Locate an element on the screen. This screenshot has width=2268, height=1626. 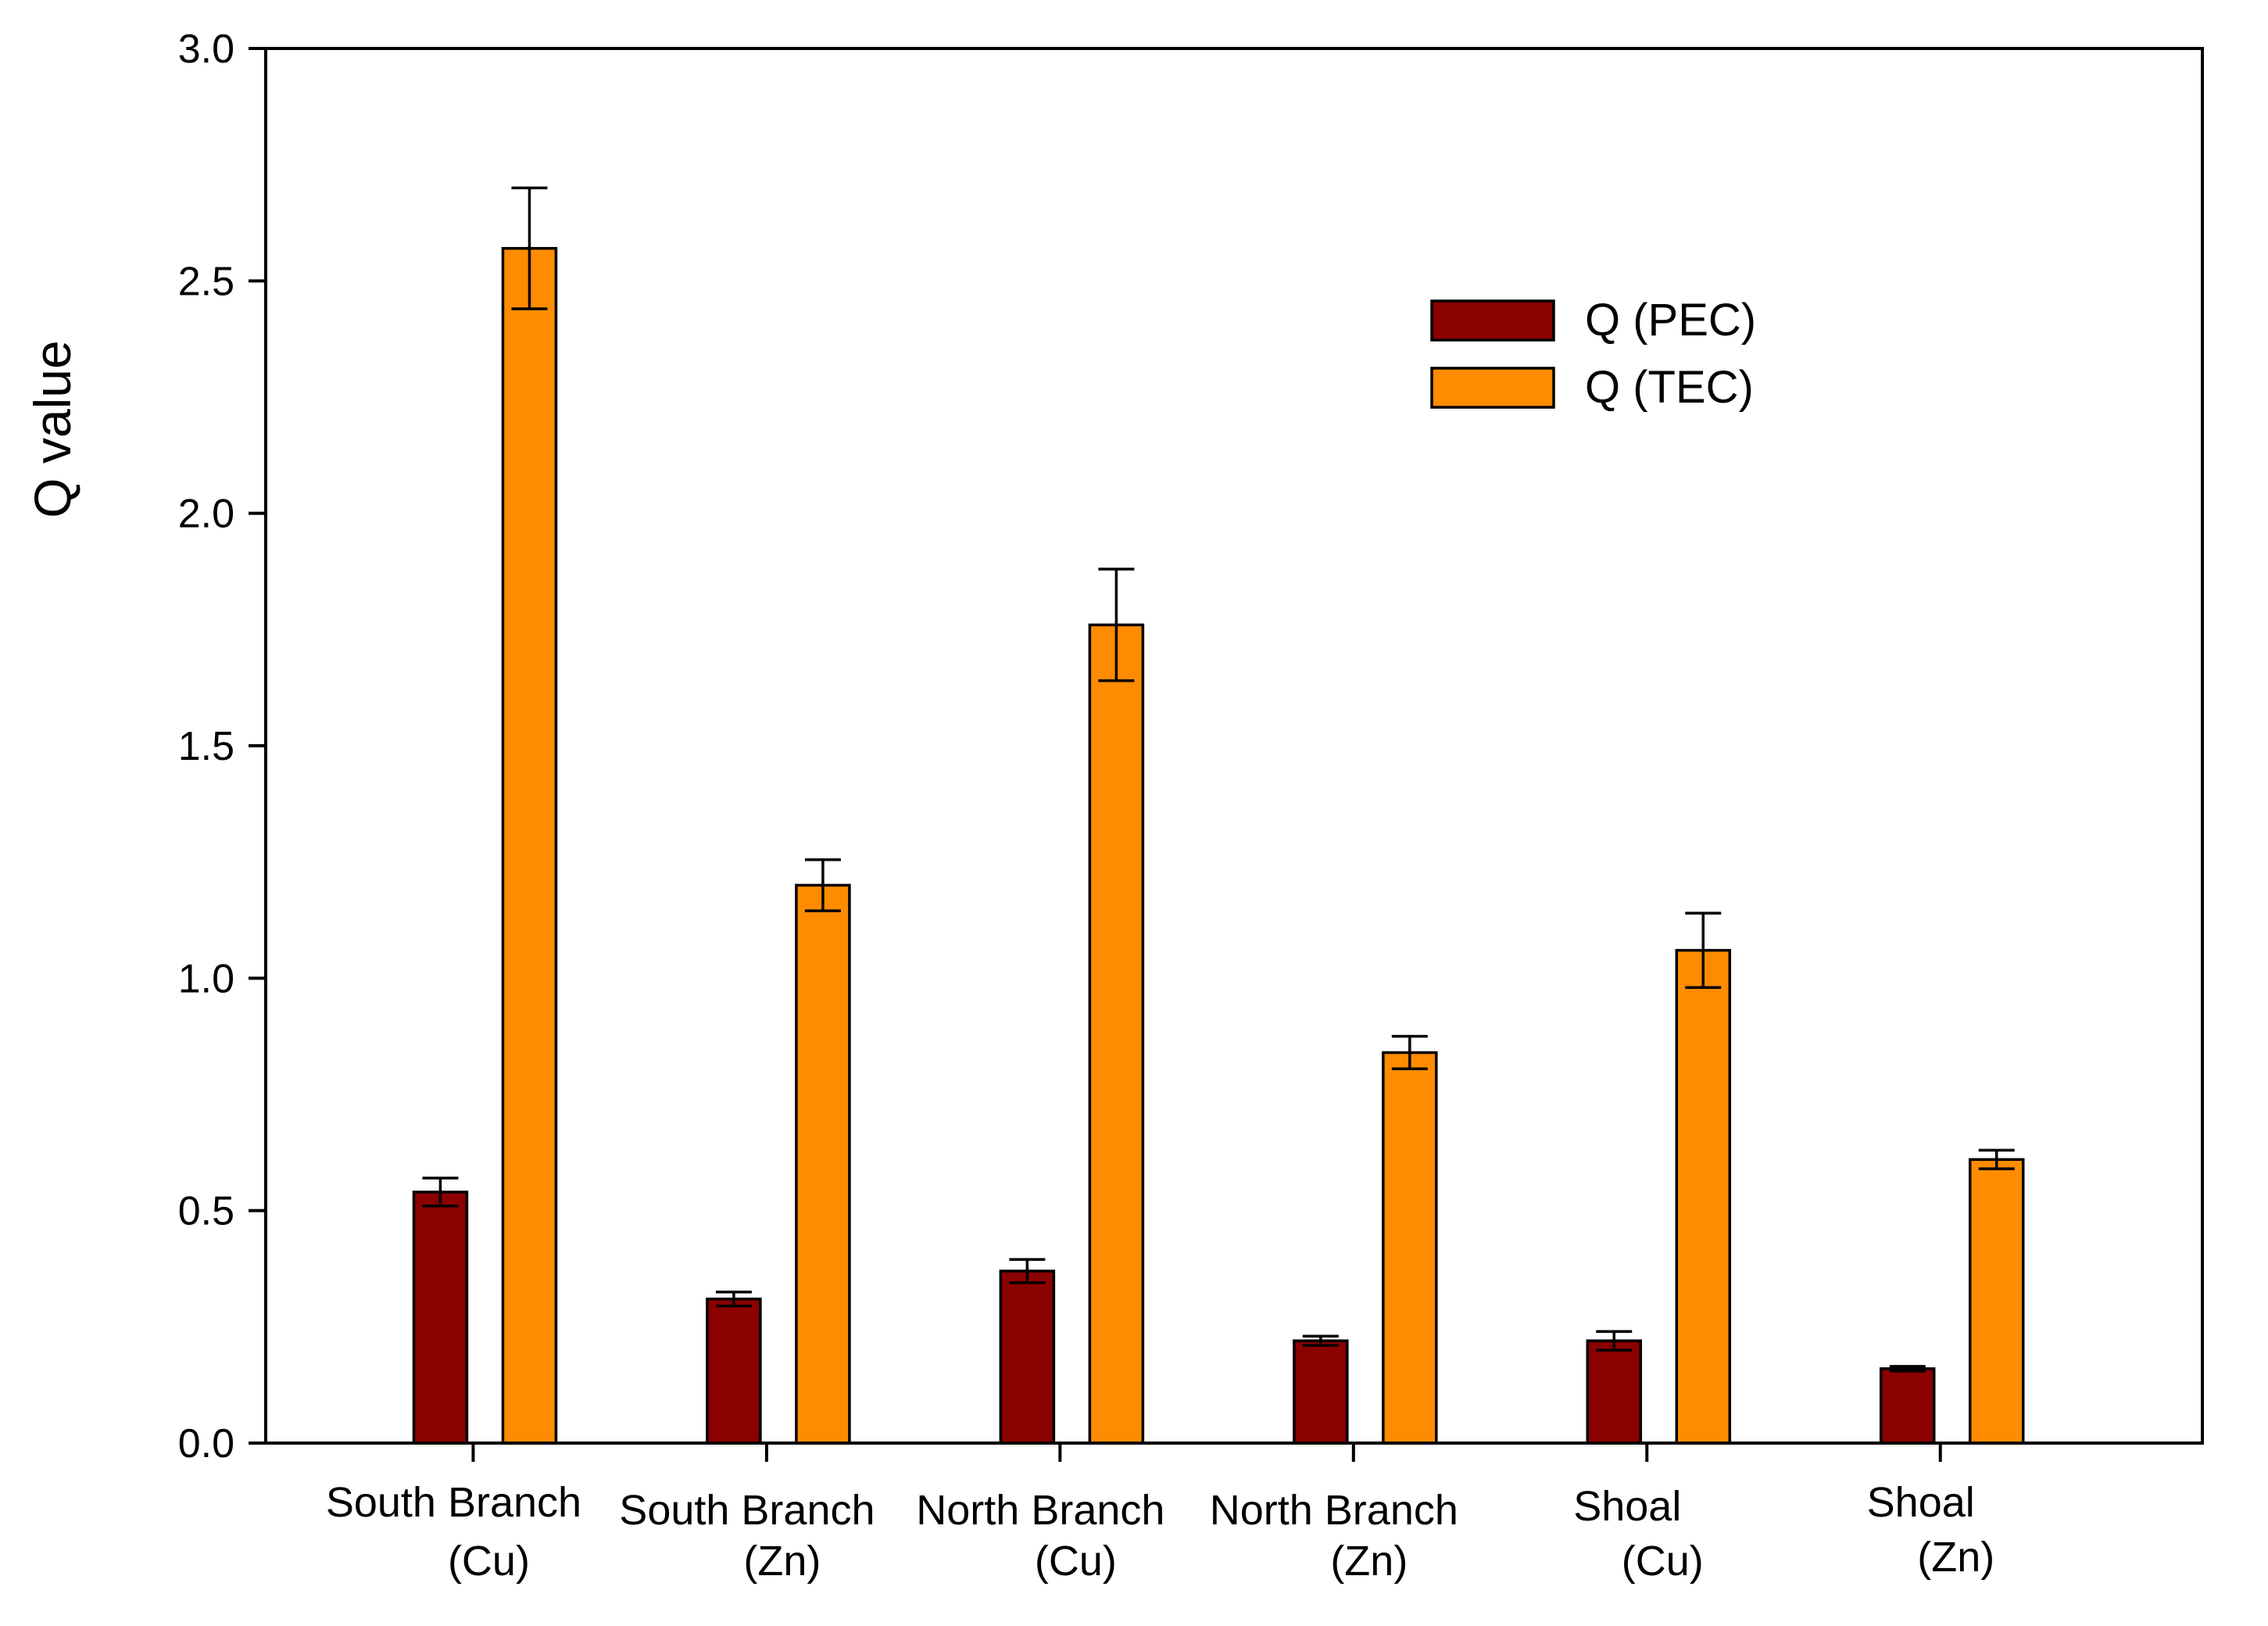
y-tick-label: 0.5 is located at coordinates (206, 1211).